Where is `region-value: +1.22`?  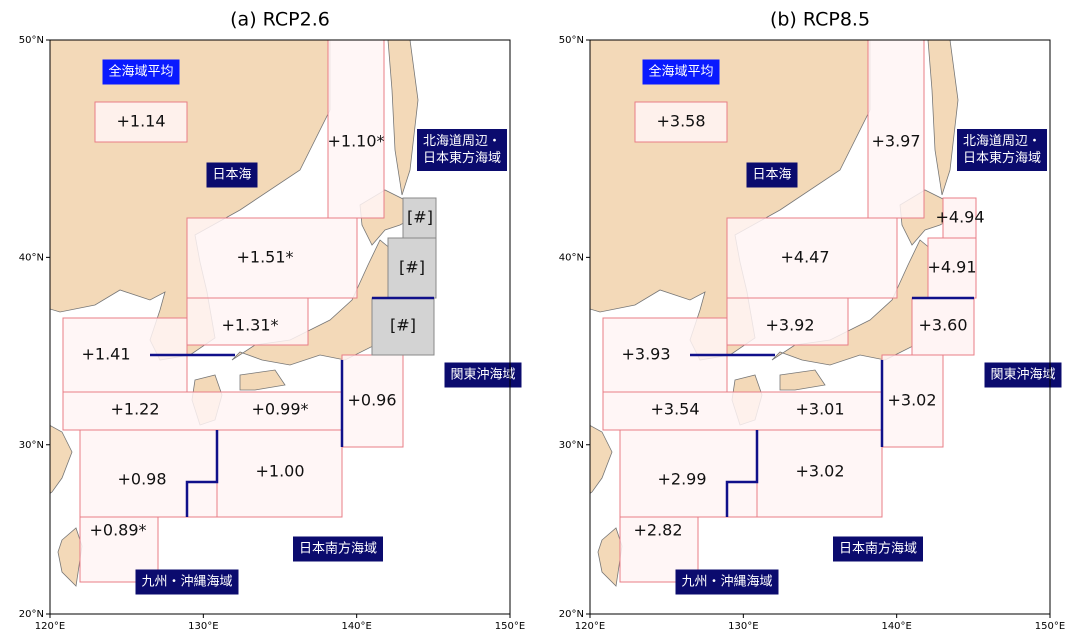
region-value: +1.22 is located at coordinates (134, 409).